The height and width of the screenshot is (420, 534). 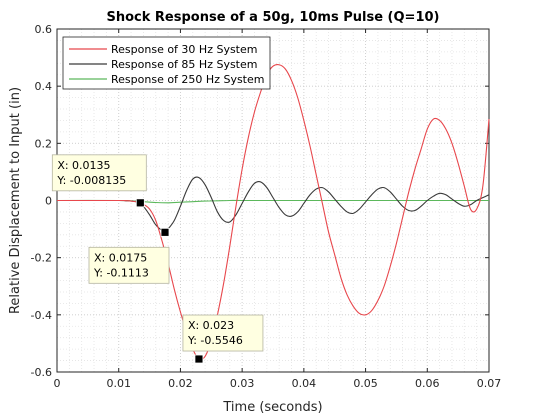 I want to click on x-tick-label: 0.04, so click(x=304, y=383).